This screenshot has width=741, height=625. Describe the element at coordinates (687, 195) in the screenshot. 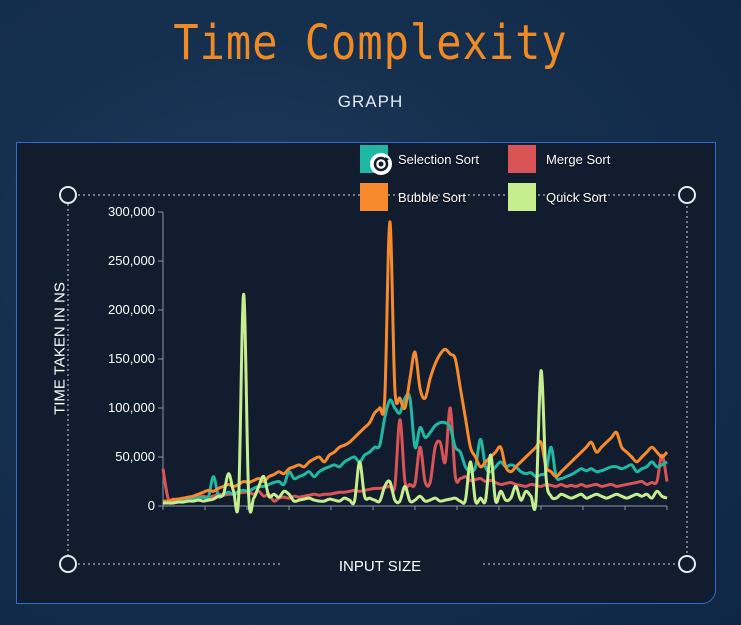

I see `handle-top-right` at that location.